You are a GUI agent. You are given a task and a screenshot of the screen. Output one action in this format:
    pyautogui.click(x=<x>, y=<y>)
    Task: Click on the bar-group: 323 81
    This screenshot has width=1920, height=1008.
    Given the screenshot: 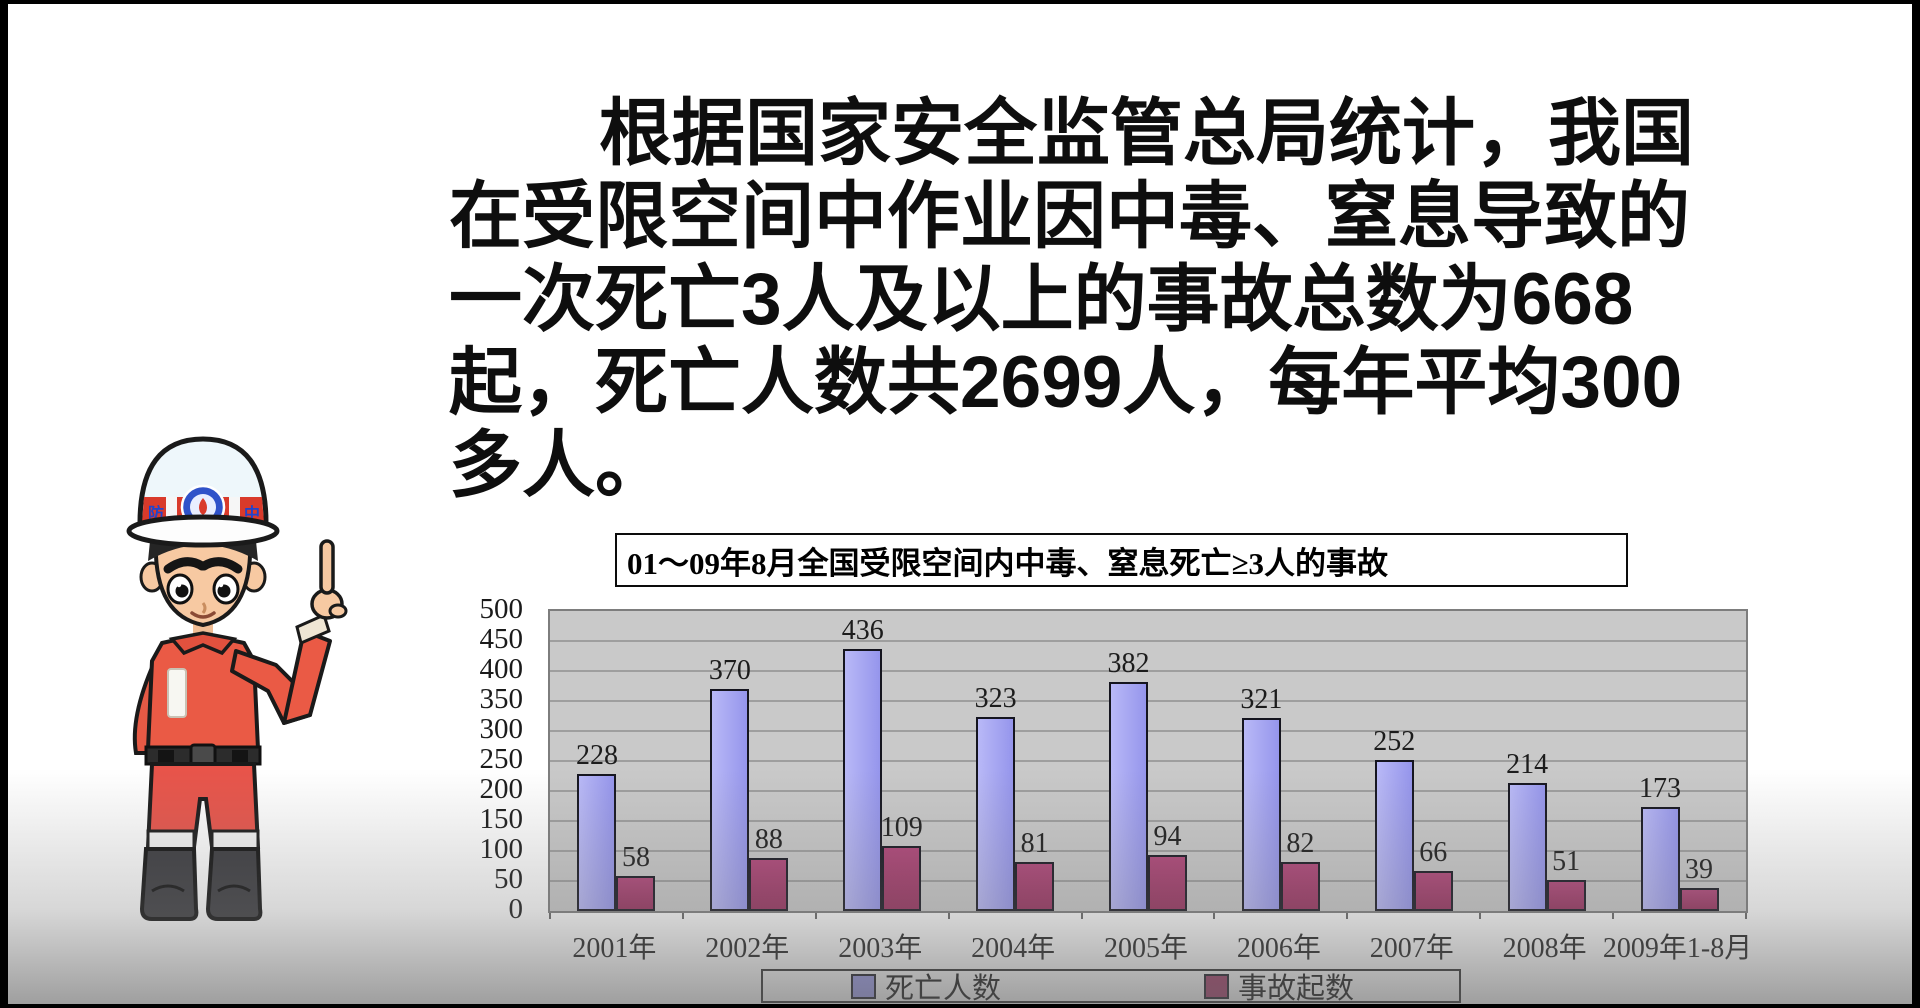 What is the action you would take?
    pyautogui.click(x=1015, y=761)
    